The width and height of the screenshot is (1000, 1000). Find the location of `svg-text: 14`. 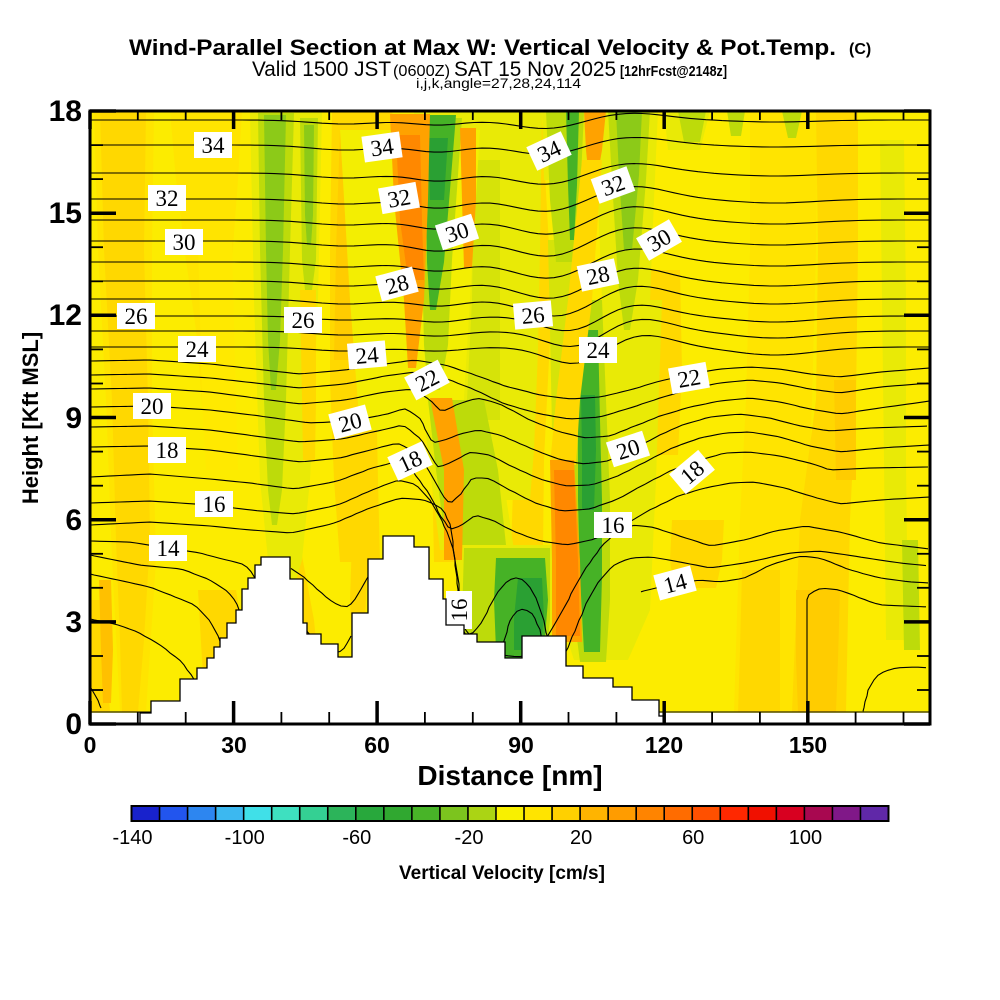

svg-text: 14 is located at coordinates (169, 548).